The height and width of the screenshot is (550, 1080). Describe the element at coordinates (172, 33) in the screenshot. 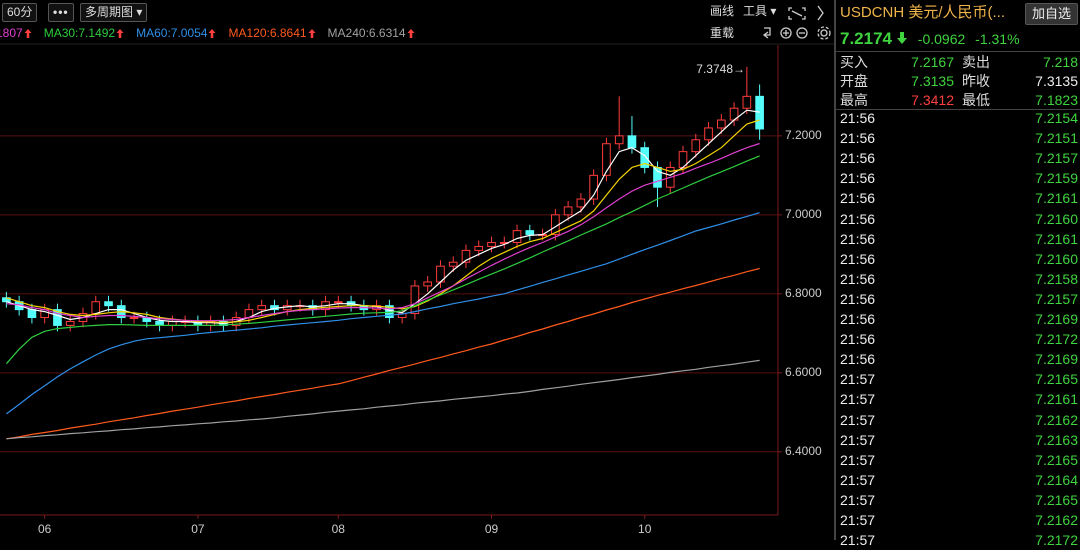

I see `legend-label: MA60:7.0054` at that location.